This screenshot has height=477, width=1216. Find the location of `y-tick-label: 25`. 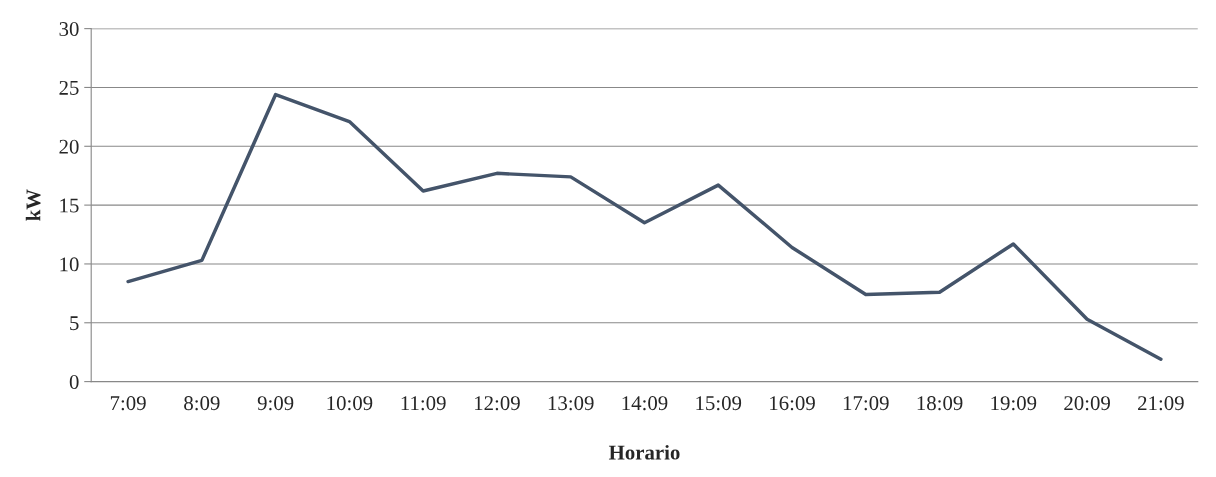

y-tick-label: 25 is located at coordinates (69, 87).